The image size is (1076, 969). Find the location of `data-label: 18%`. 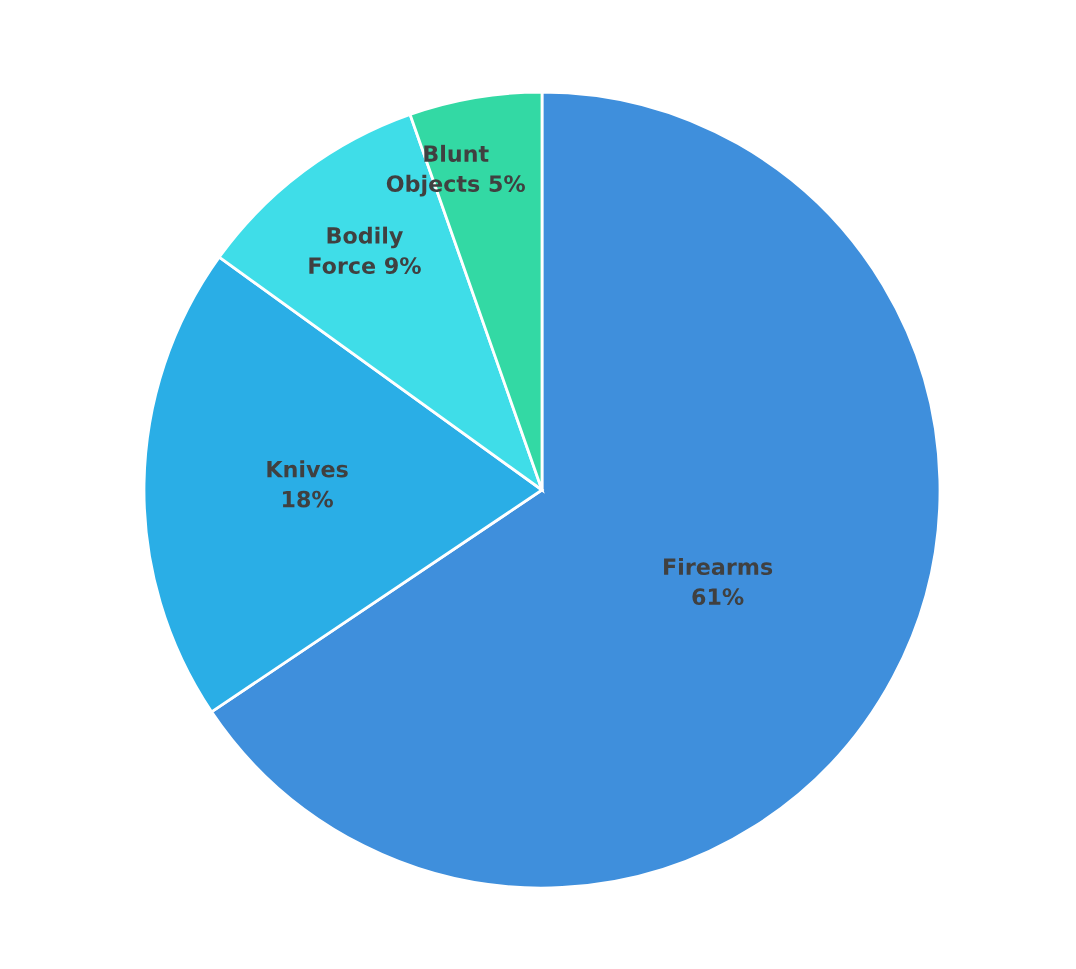

data-label: 18% is located at coordinates (308, 499).